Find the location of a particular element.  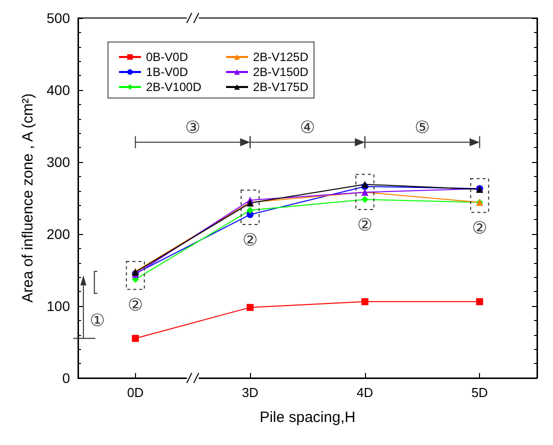

annotation: ⑤ is located at coordinates (422, 128).